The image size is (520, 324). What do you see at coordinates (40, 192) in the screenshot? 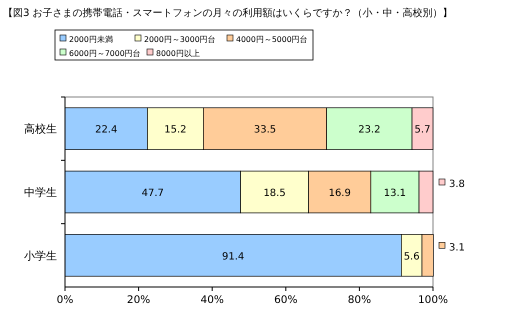
I see `y-tick-label: 中学生` at bounding box center [40, 192].